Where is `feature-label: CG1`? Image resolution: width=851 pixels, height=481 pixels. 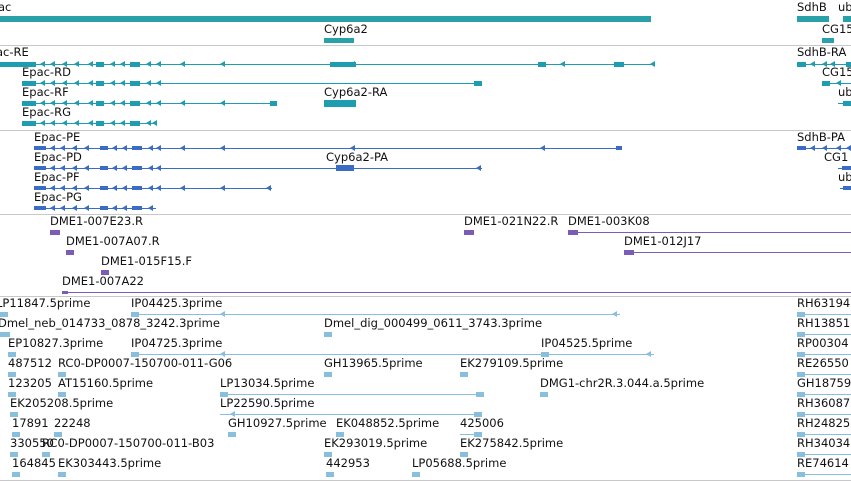
feature-label: CG1 is located at coordinates (836, 157).